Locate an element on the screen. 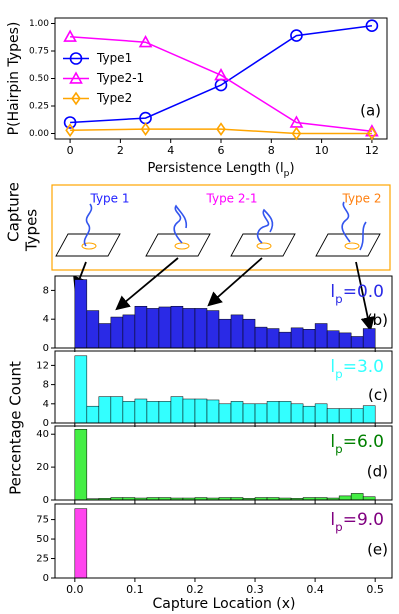  diagram-frame is located at coordinates (221, 227).